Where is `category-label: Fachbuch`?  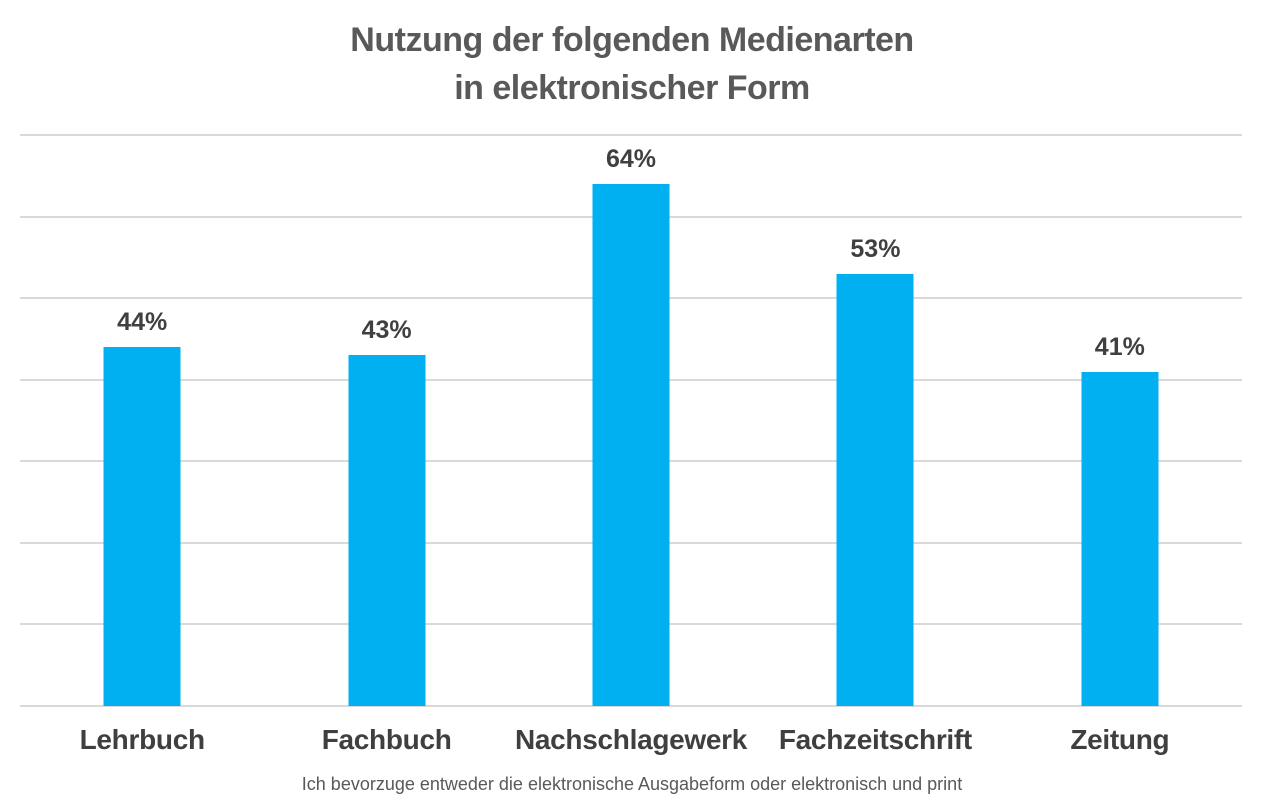
category-label: Fachbuch is located at coordinates (386, 739).